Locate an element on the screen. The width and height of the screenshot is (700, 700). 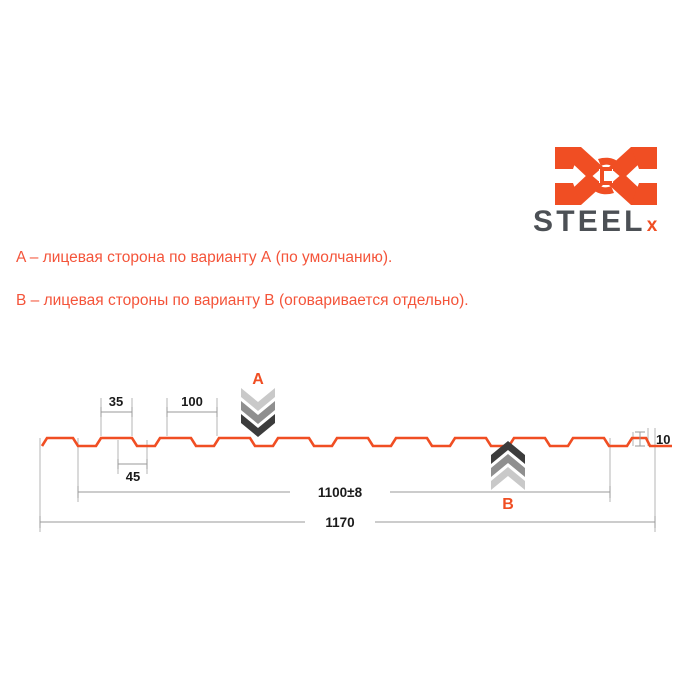
dimension-35-label: 35 is located at coordinates (116, 401).